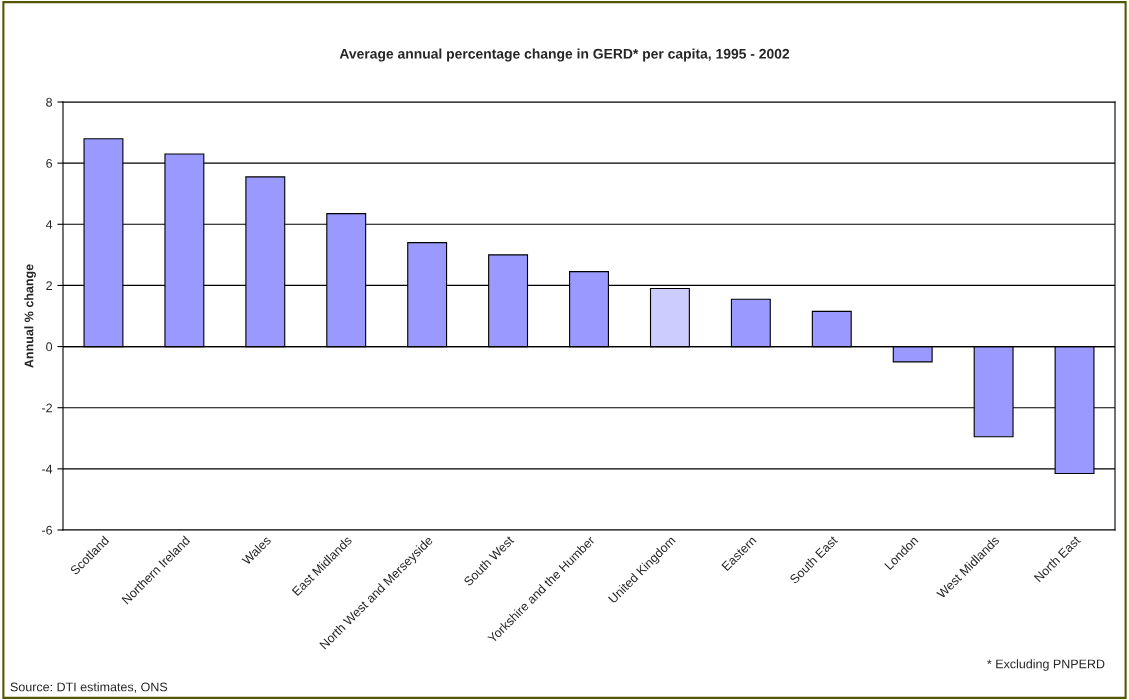 Image resolution: width=1129 pixels, height=700 pixels. What do you see at coordinates (49, 163) in the screenshot?
I see `y-tick-label: 6` at bounding box center [49, 163].